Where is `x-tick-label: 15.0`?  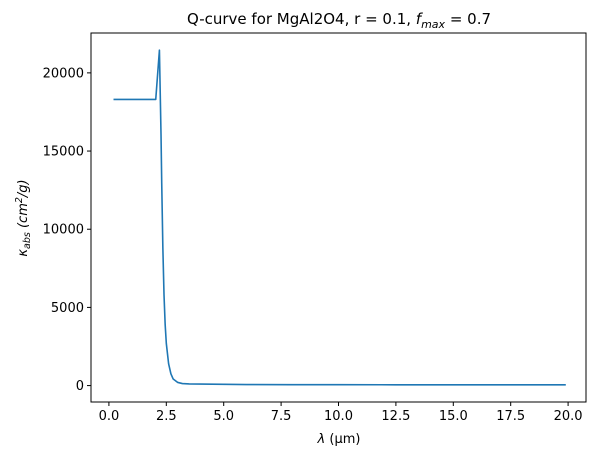 x-tick-label: 15.0 is located at coordinates (453, 416).